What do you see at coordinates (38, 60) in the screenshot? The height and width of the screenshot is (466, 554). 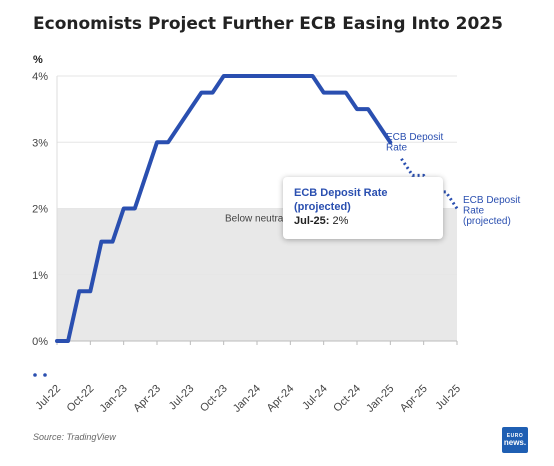 I see `y-axis-label: %` at bounding box center [38, 60].